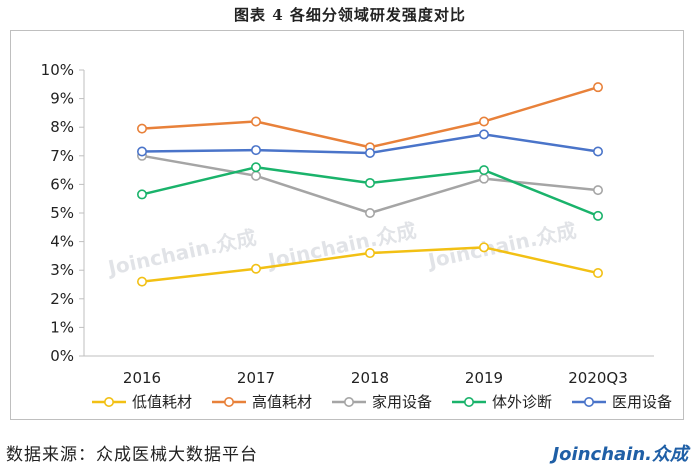  I want to click on x-tick-label: 2019, so click(484, 378).